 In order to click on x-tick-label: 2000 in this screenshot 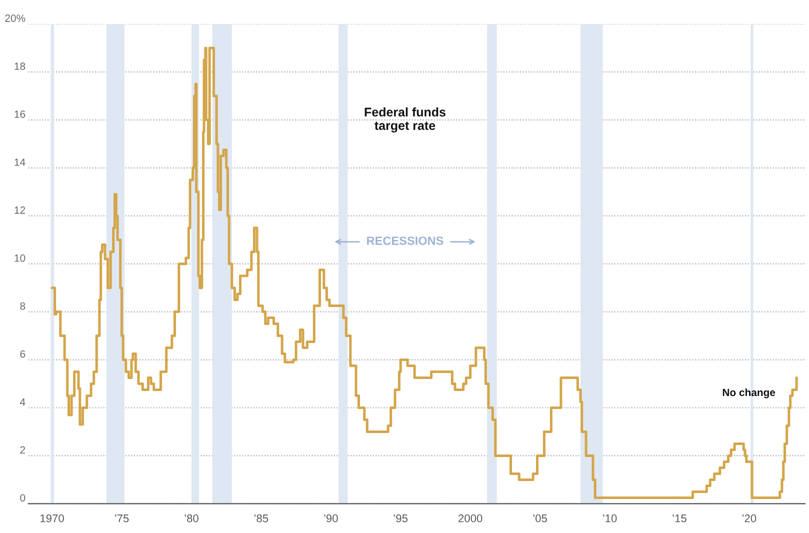, I will do `click(470, 518)`.